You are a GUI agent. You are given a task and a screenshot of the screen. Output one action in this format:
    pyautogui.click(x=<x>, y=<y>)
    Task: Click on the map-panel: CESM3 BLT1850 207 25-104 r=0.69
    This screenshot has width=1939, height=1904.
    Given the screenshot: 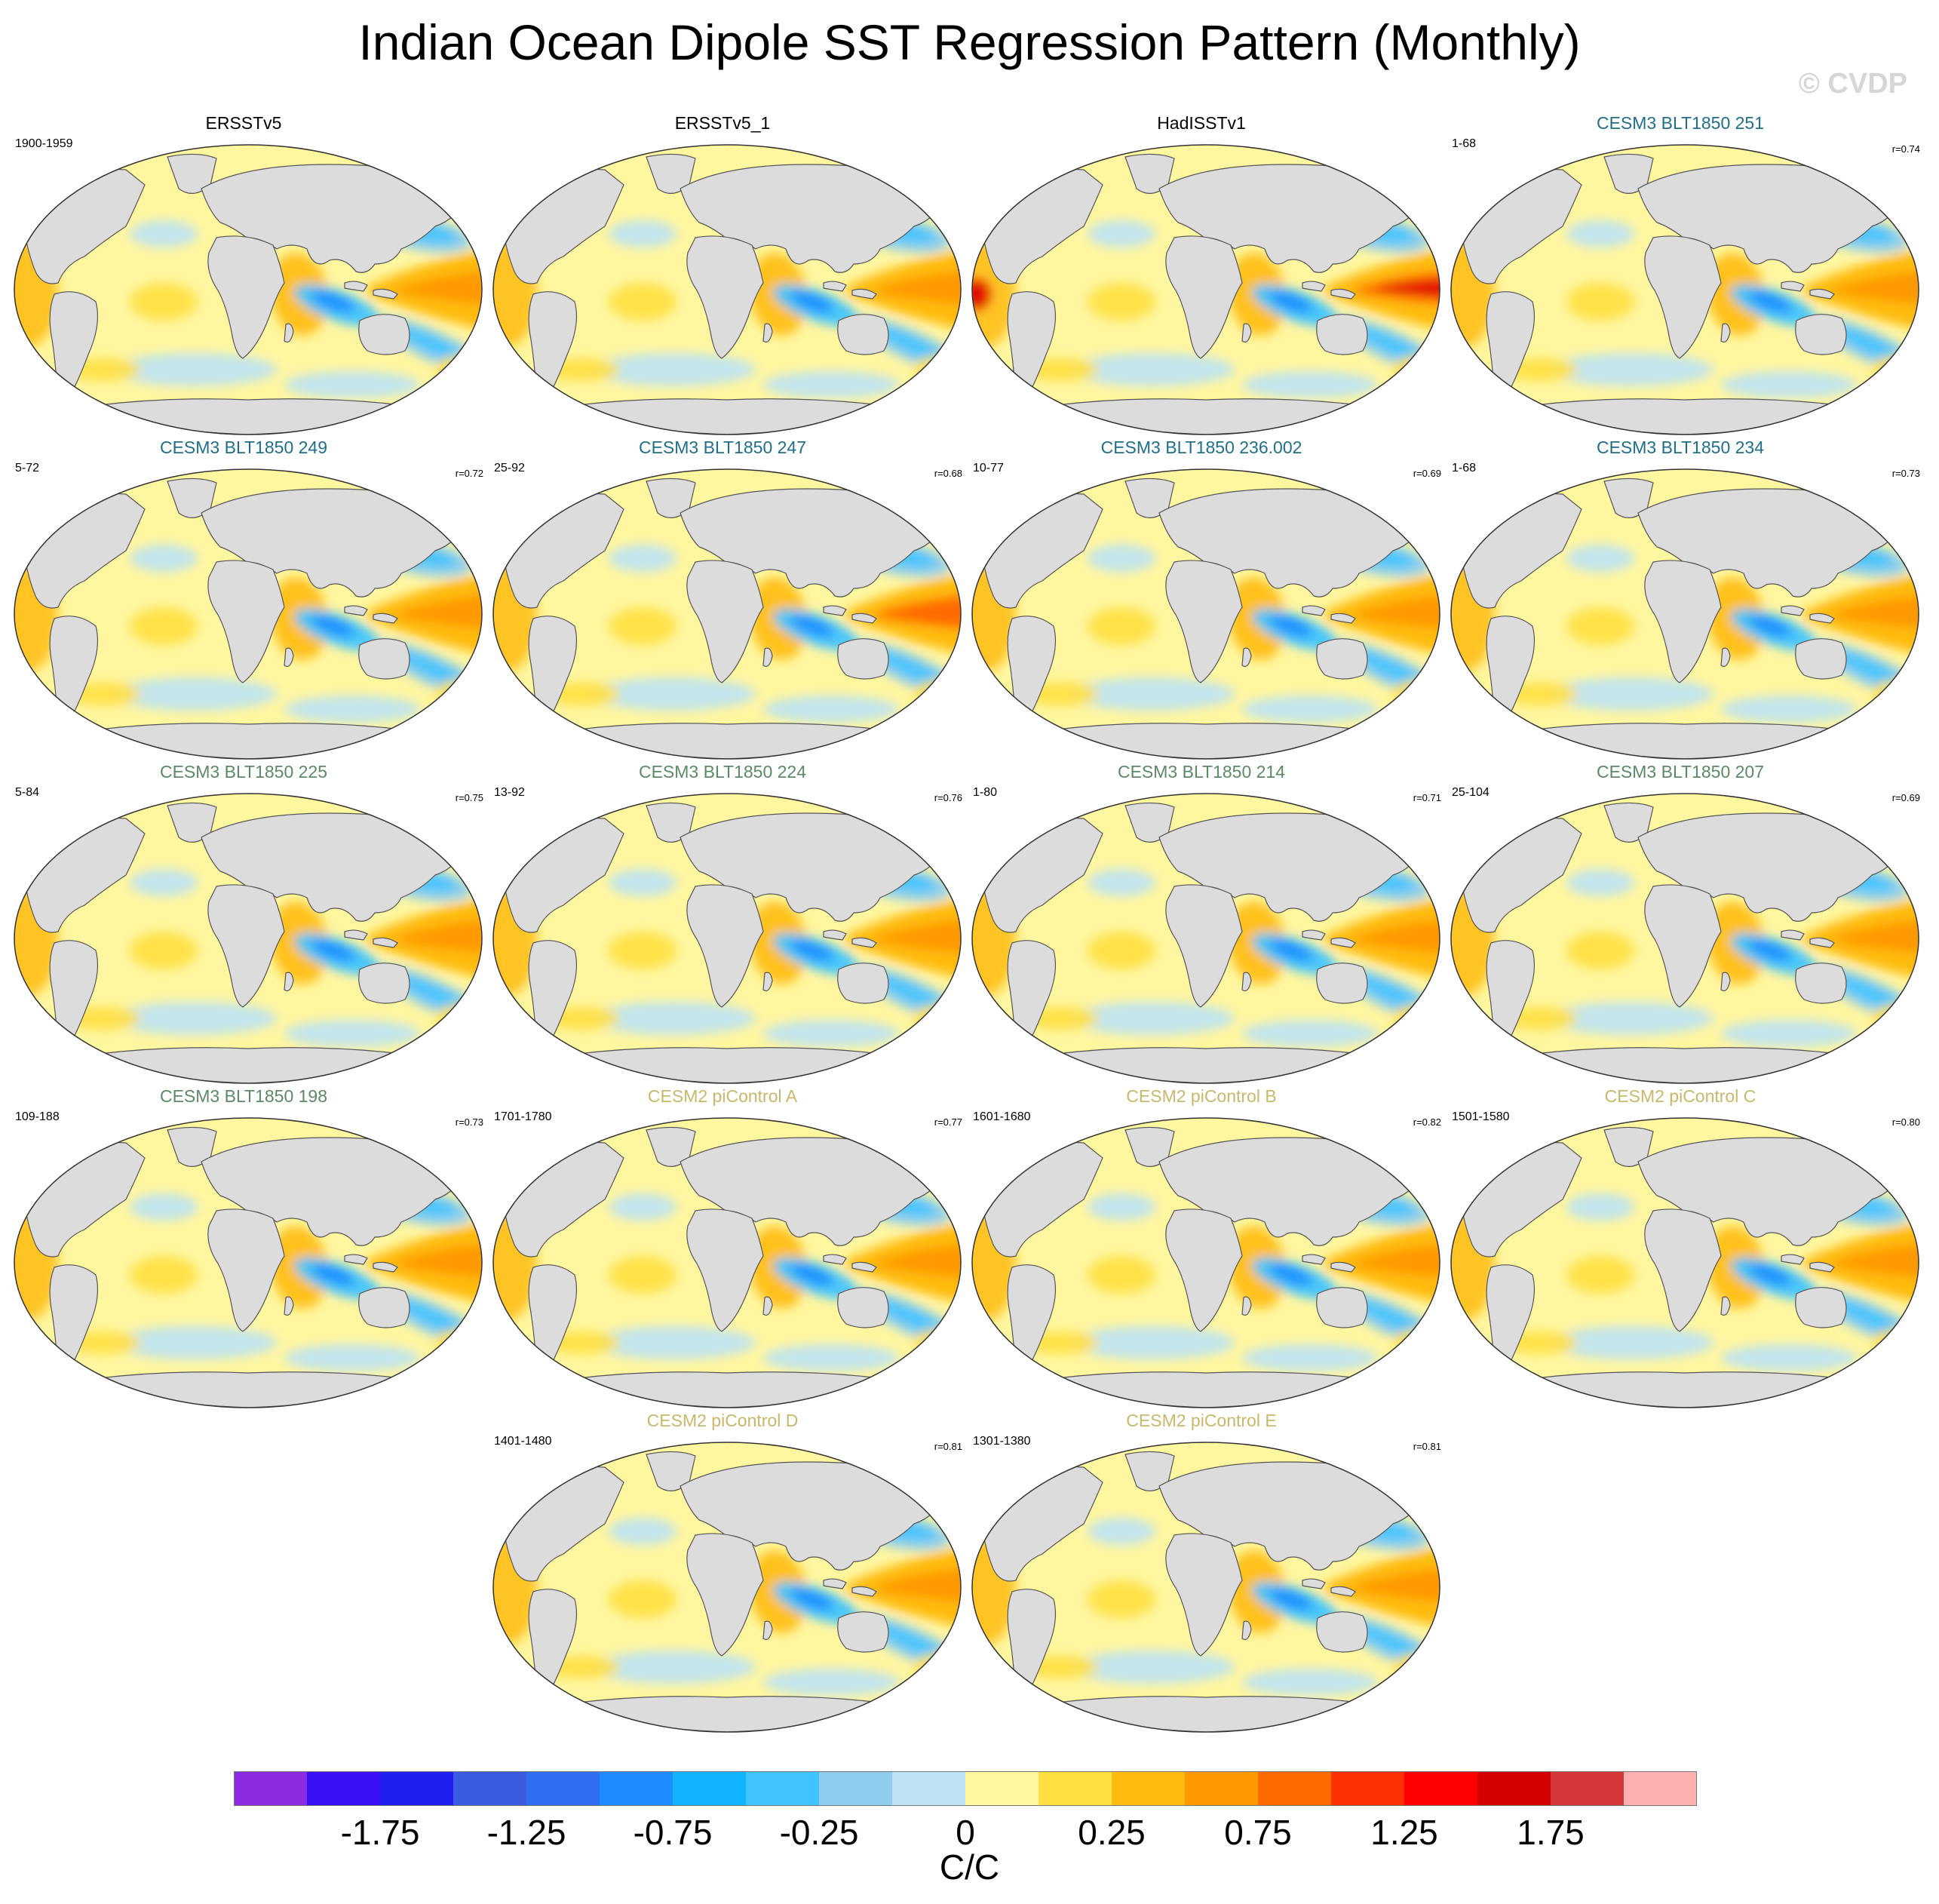 What is the action you would take?
    pyautogui.click(x=1680, y=924)
    